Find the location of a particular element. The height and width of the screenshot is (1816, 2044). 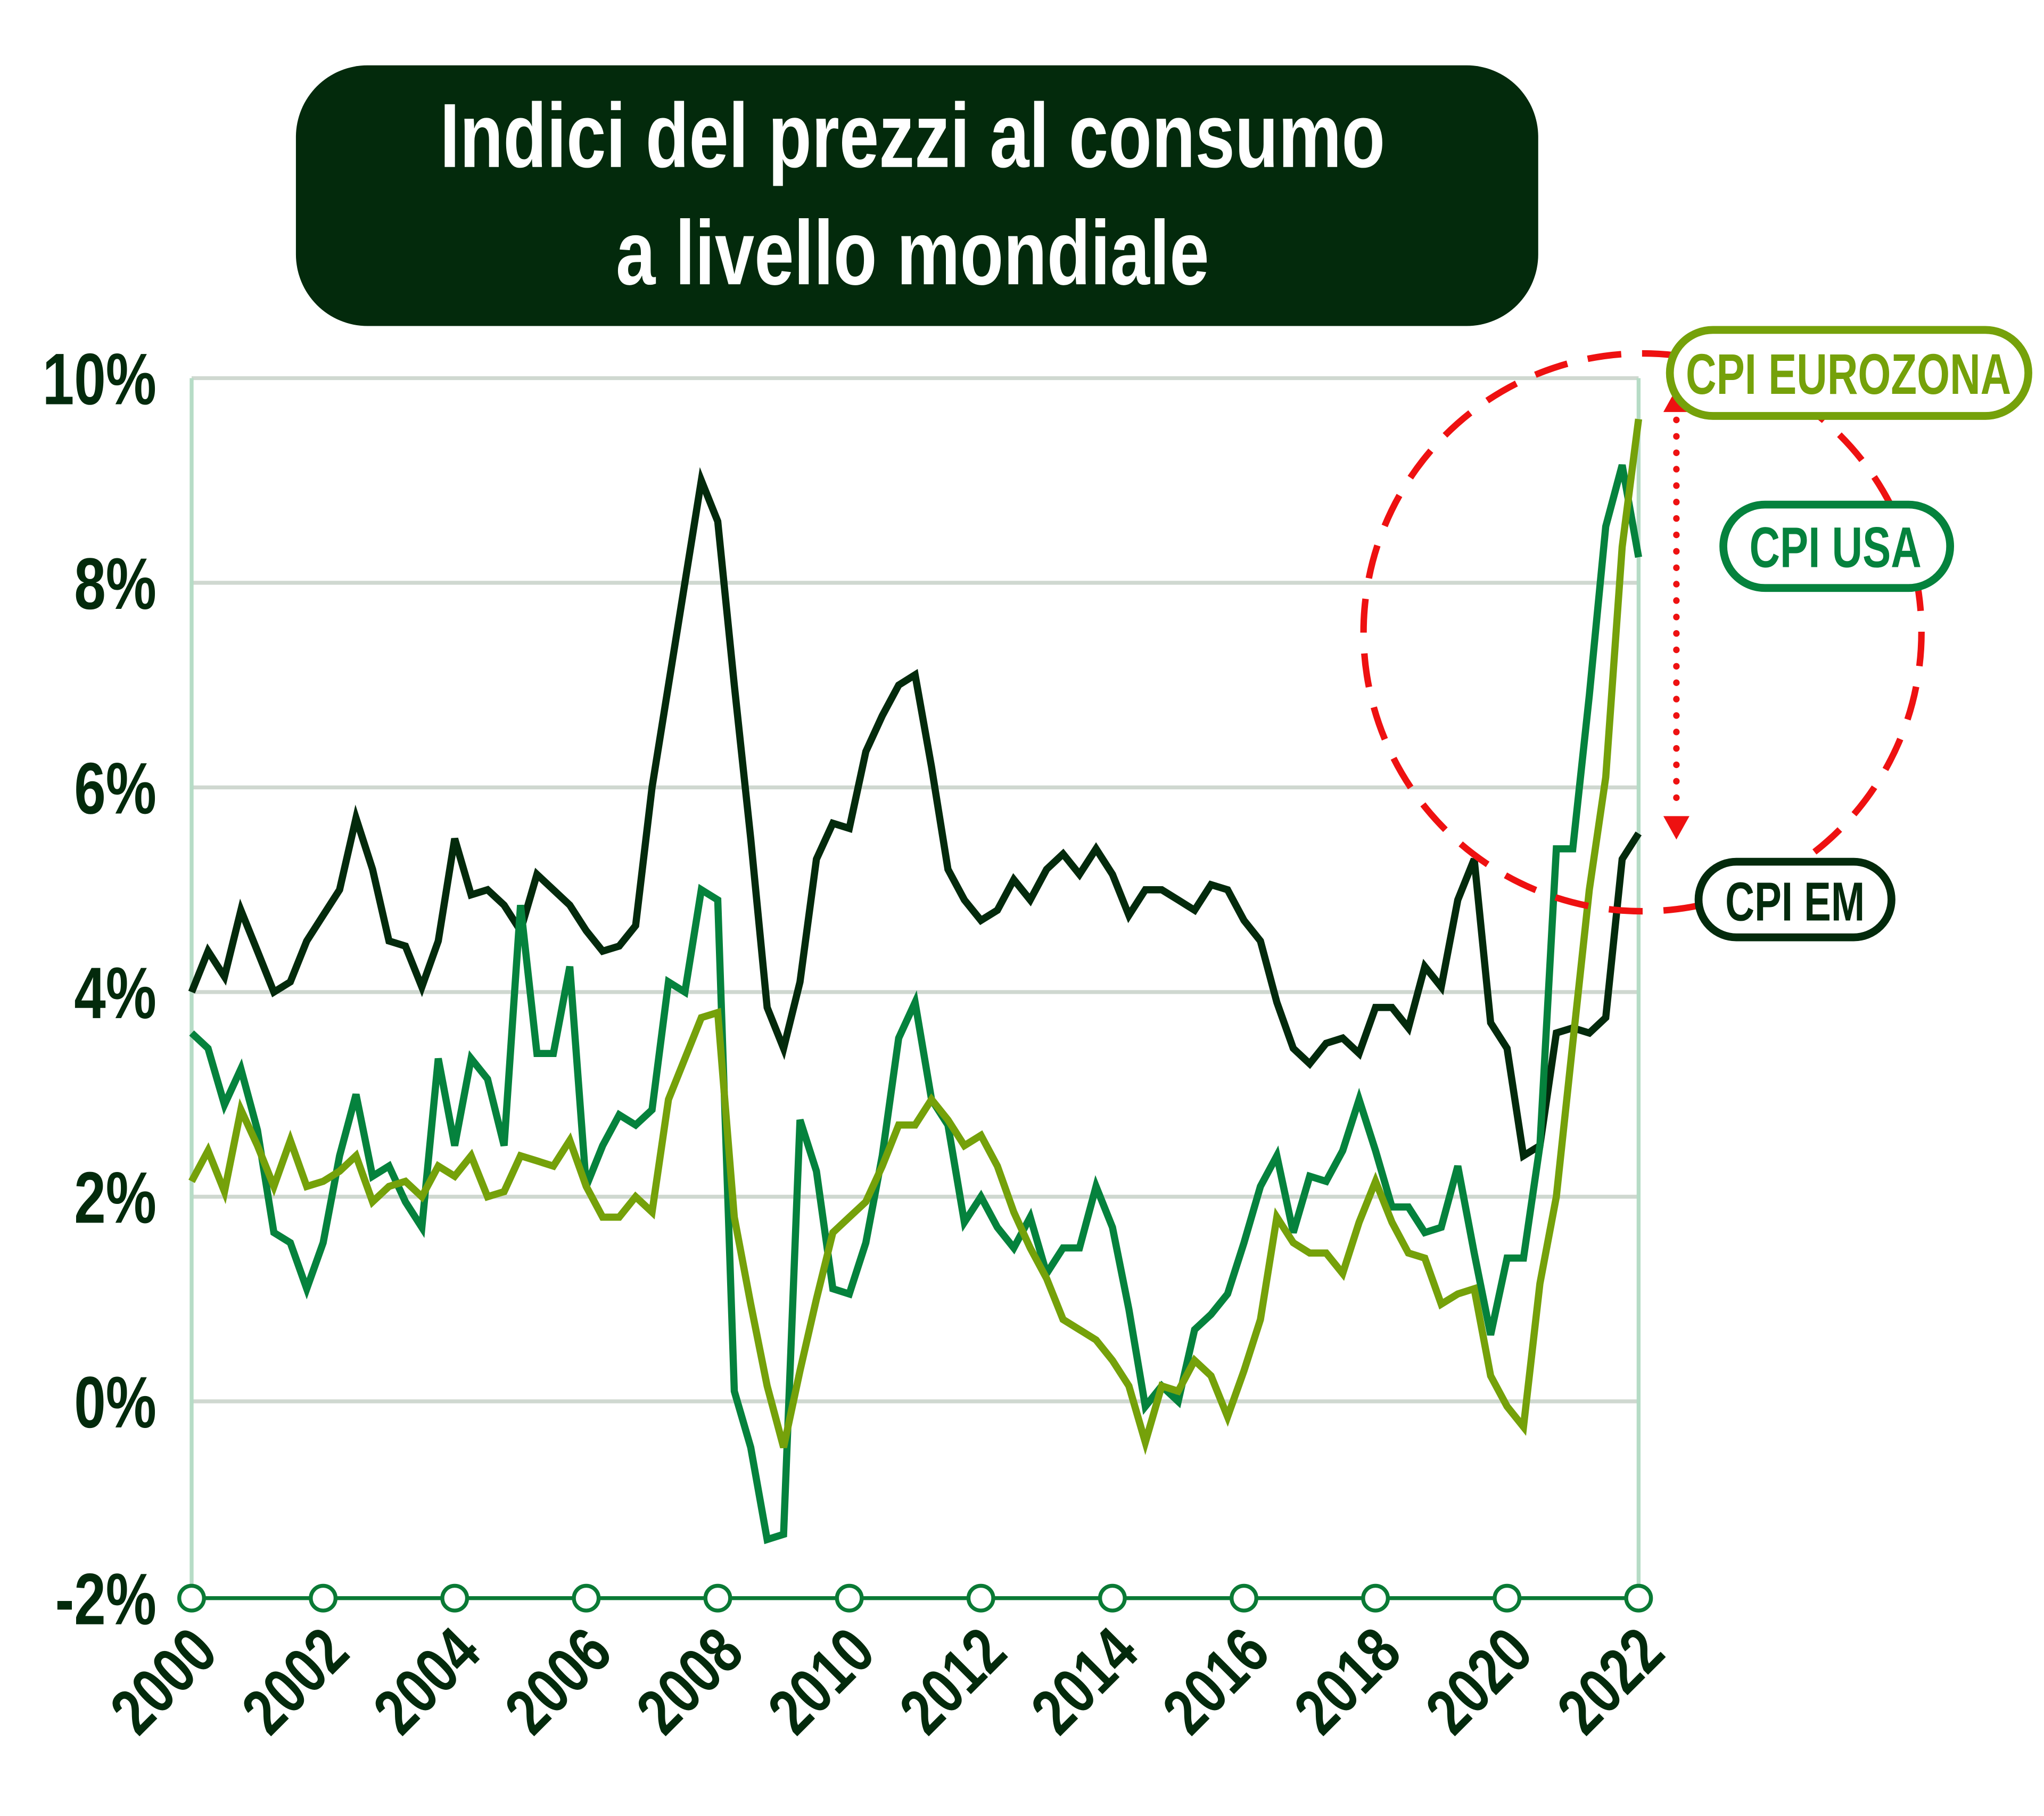

legend-item-eurozona: CPI EUROZONA is located at coordinates (1849, 373).